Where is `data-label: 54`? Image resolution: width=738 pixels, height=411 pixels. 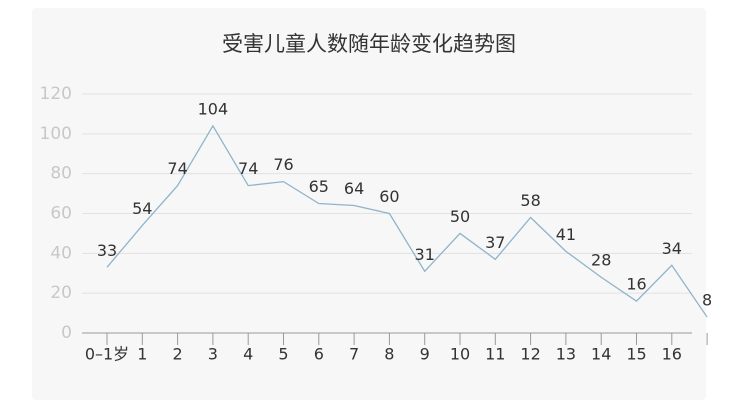
data-label: 54 is located at coordinates (142, 208).